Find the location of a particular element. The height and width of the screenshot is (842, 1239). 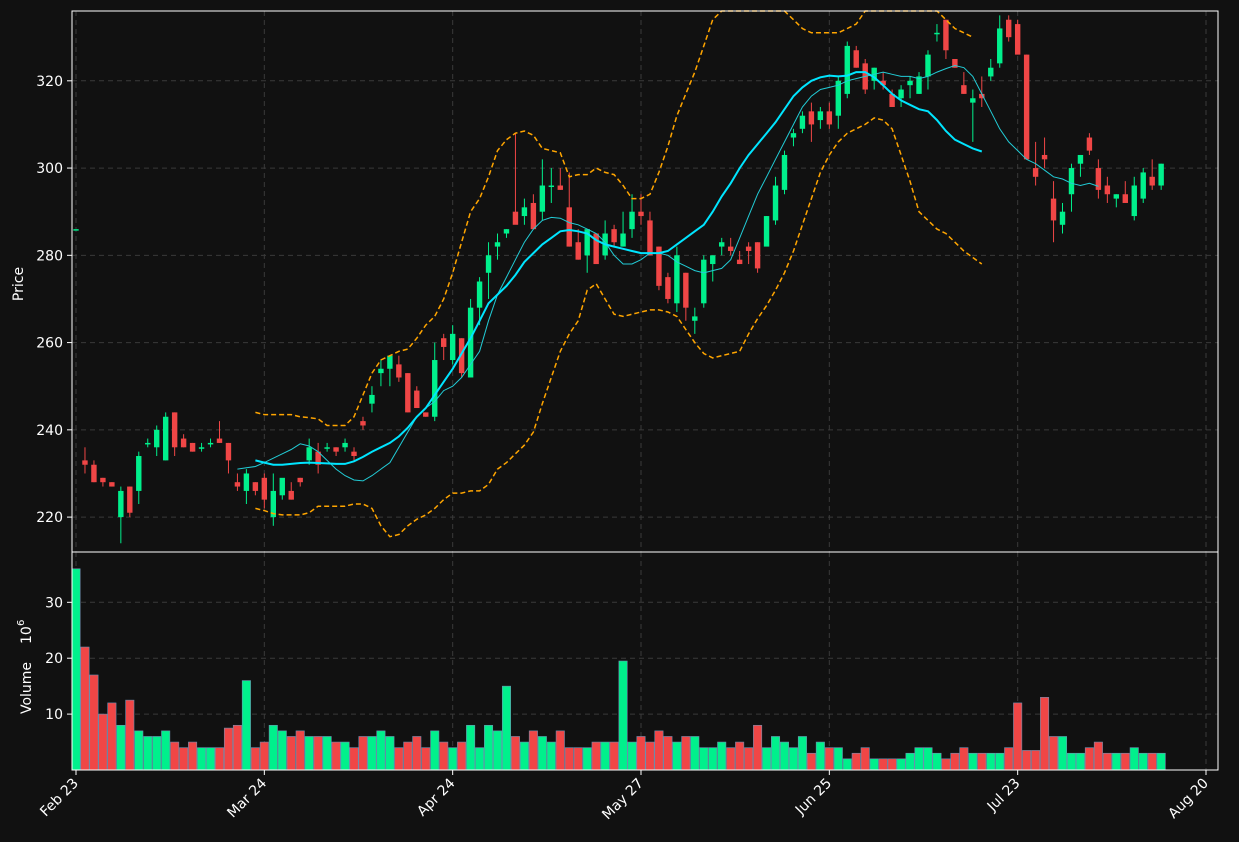

volume-ytick-label-2: 30 is located at coordinates (54, 603).